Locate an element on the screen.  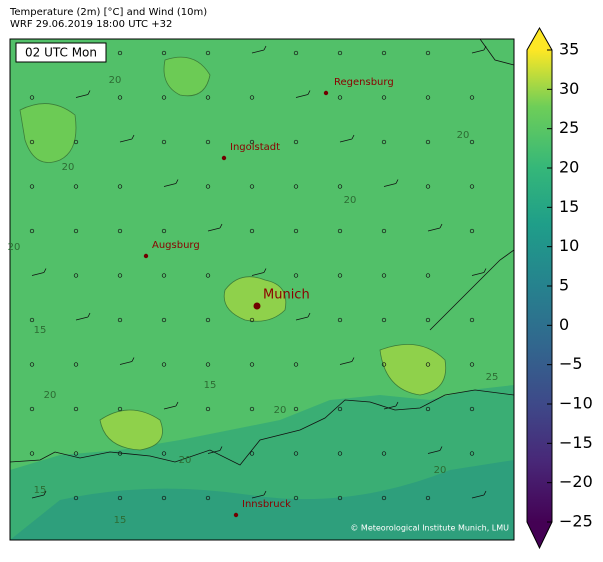
city-label: Augsburg is located at coordinates (176, 245).